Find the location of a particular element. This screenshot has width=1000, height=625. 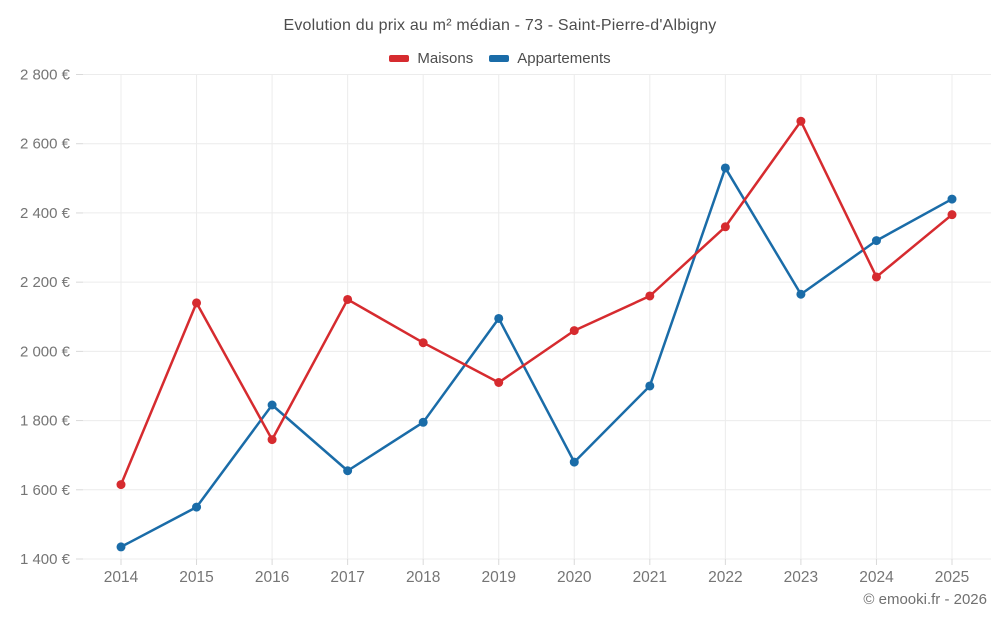

chart-legend: Maisons Appartements is located at coordinates (500, 58).